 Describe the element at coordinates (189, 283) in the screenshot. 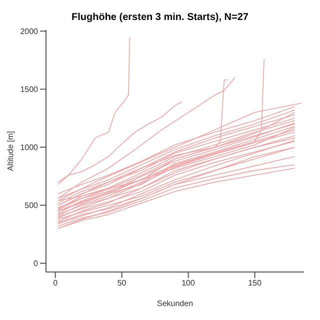

I see `x-tick-label: 100` at that location.